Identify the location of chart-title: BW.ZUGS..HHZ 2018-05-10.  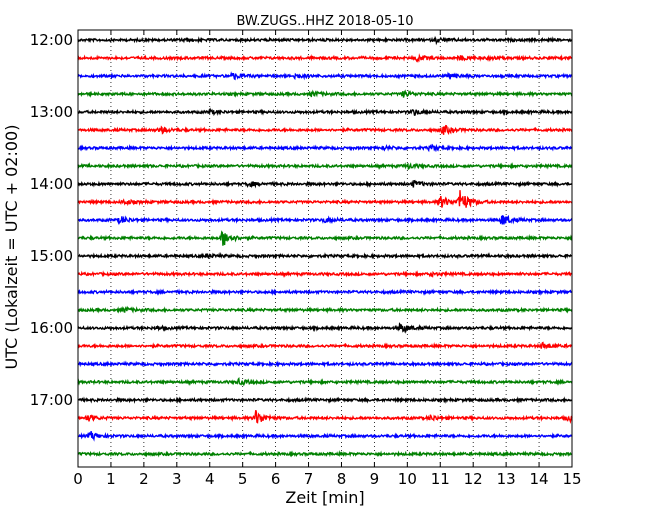
(324, 21).